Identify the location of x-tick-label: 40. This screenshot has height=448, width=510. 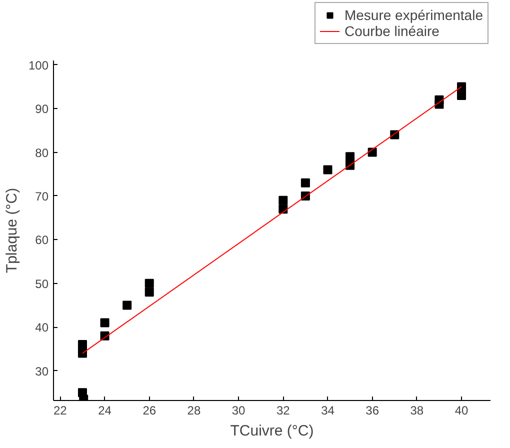
(461, 411).